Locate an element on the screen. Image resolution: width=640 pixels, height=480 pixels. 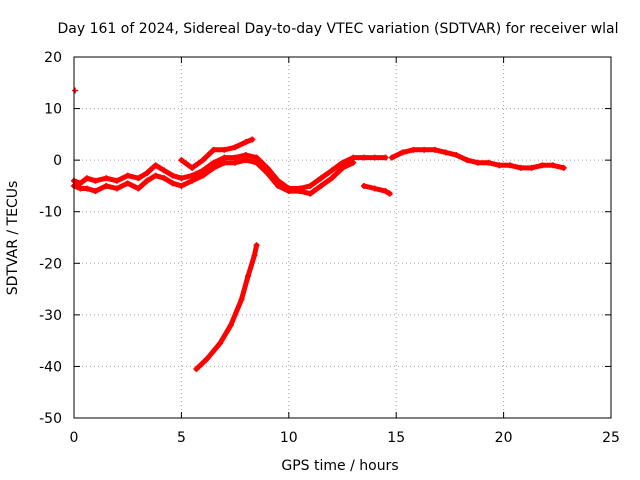
y-tick-label: 10 is located at coordinates (53, 110).